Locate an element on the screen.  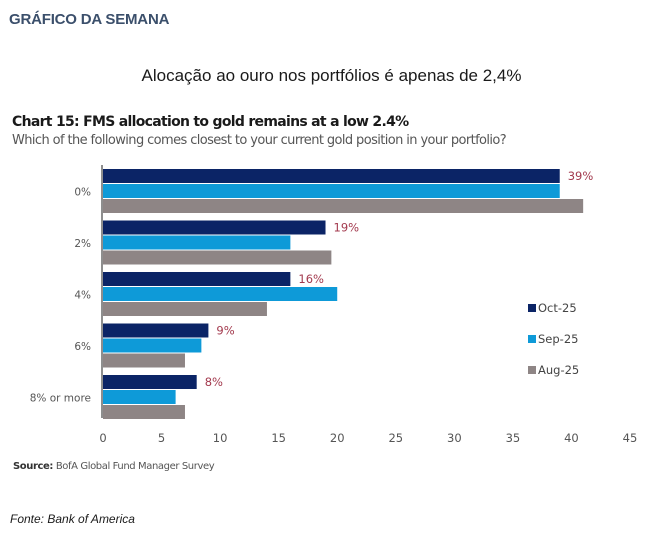
data-label: 9% is located at coordinates (225, 331).